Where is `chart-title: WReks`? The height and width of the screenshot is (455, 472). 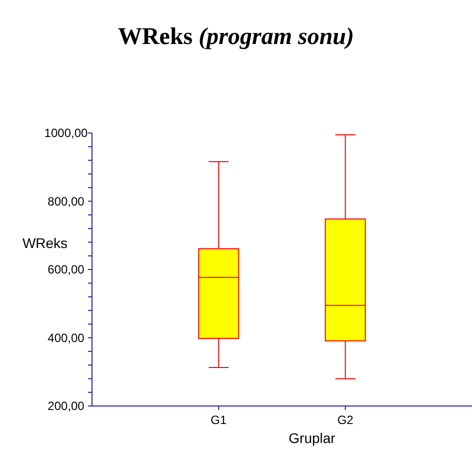 chart-title: WReks is located at coordinates (155, 37).